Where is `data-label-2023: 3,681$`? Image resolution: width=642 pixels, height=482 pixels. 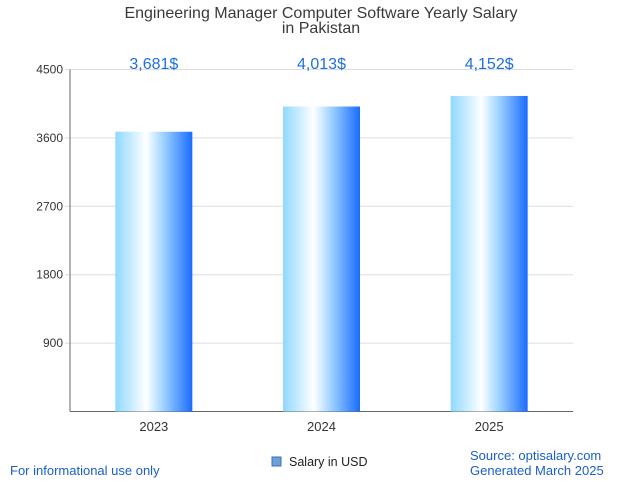
data-label-2023: 3,681$ is located at coordinates (153, 64).